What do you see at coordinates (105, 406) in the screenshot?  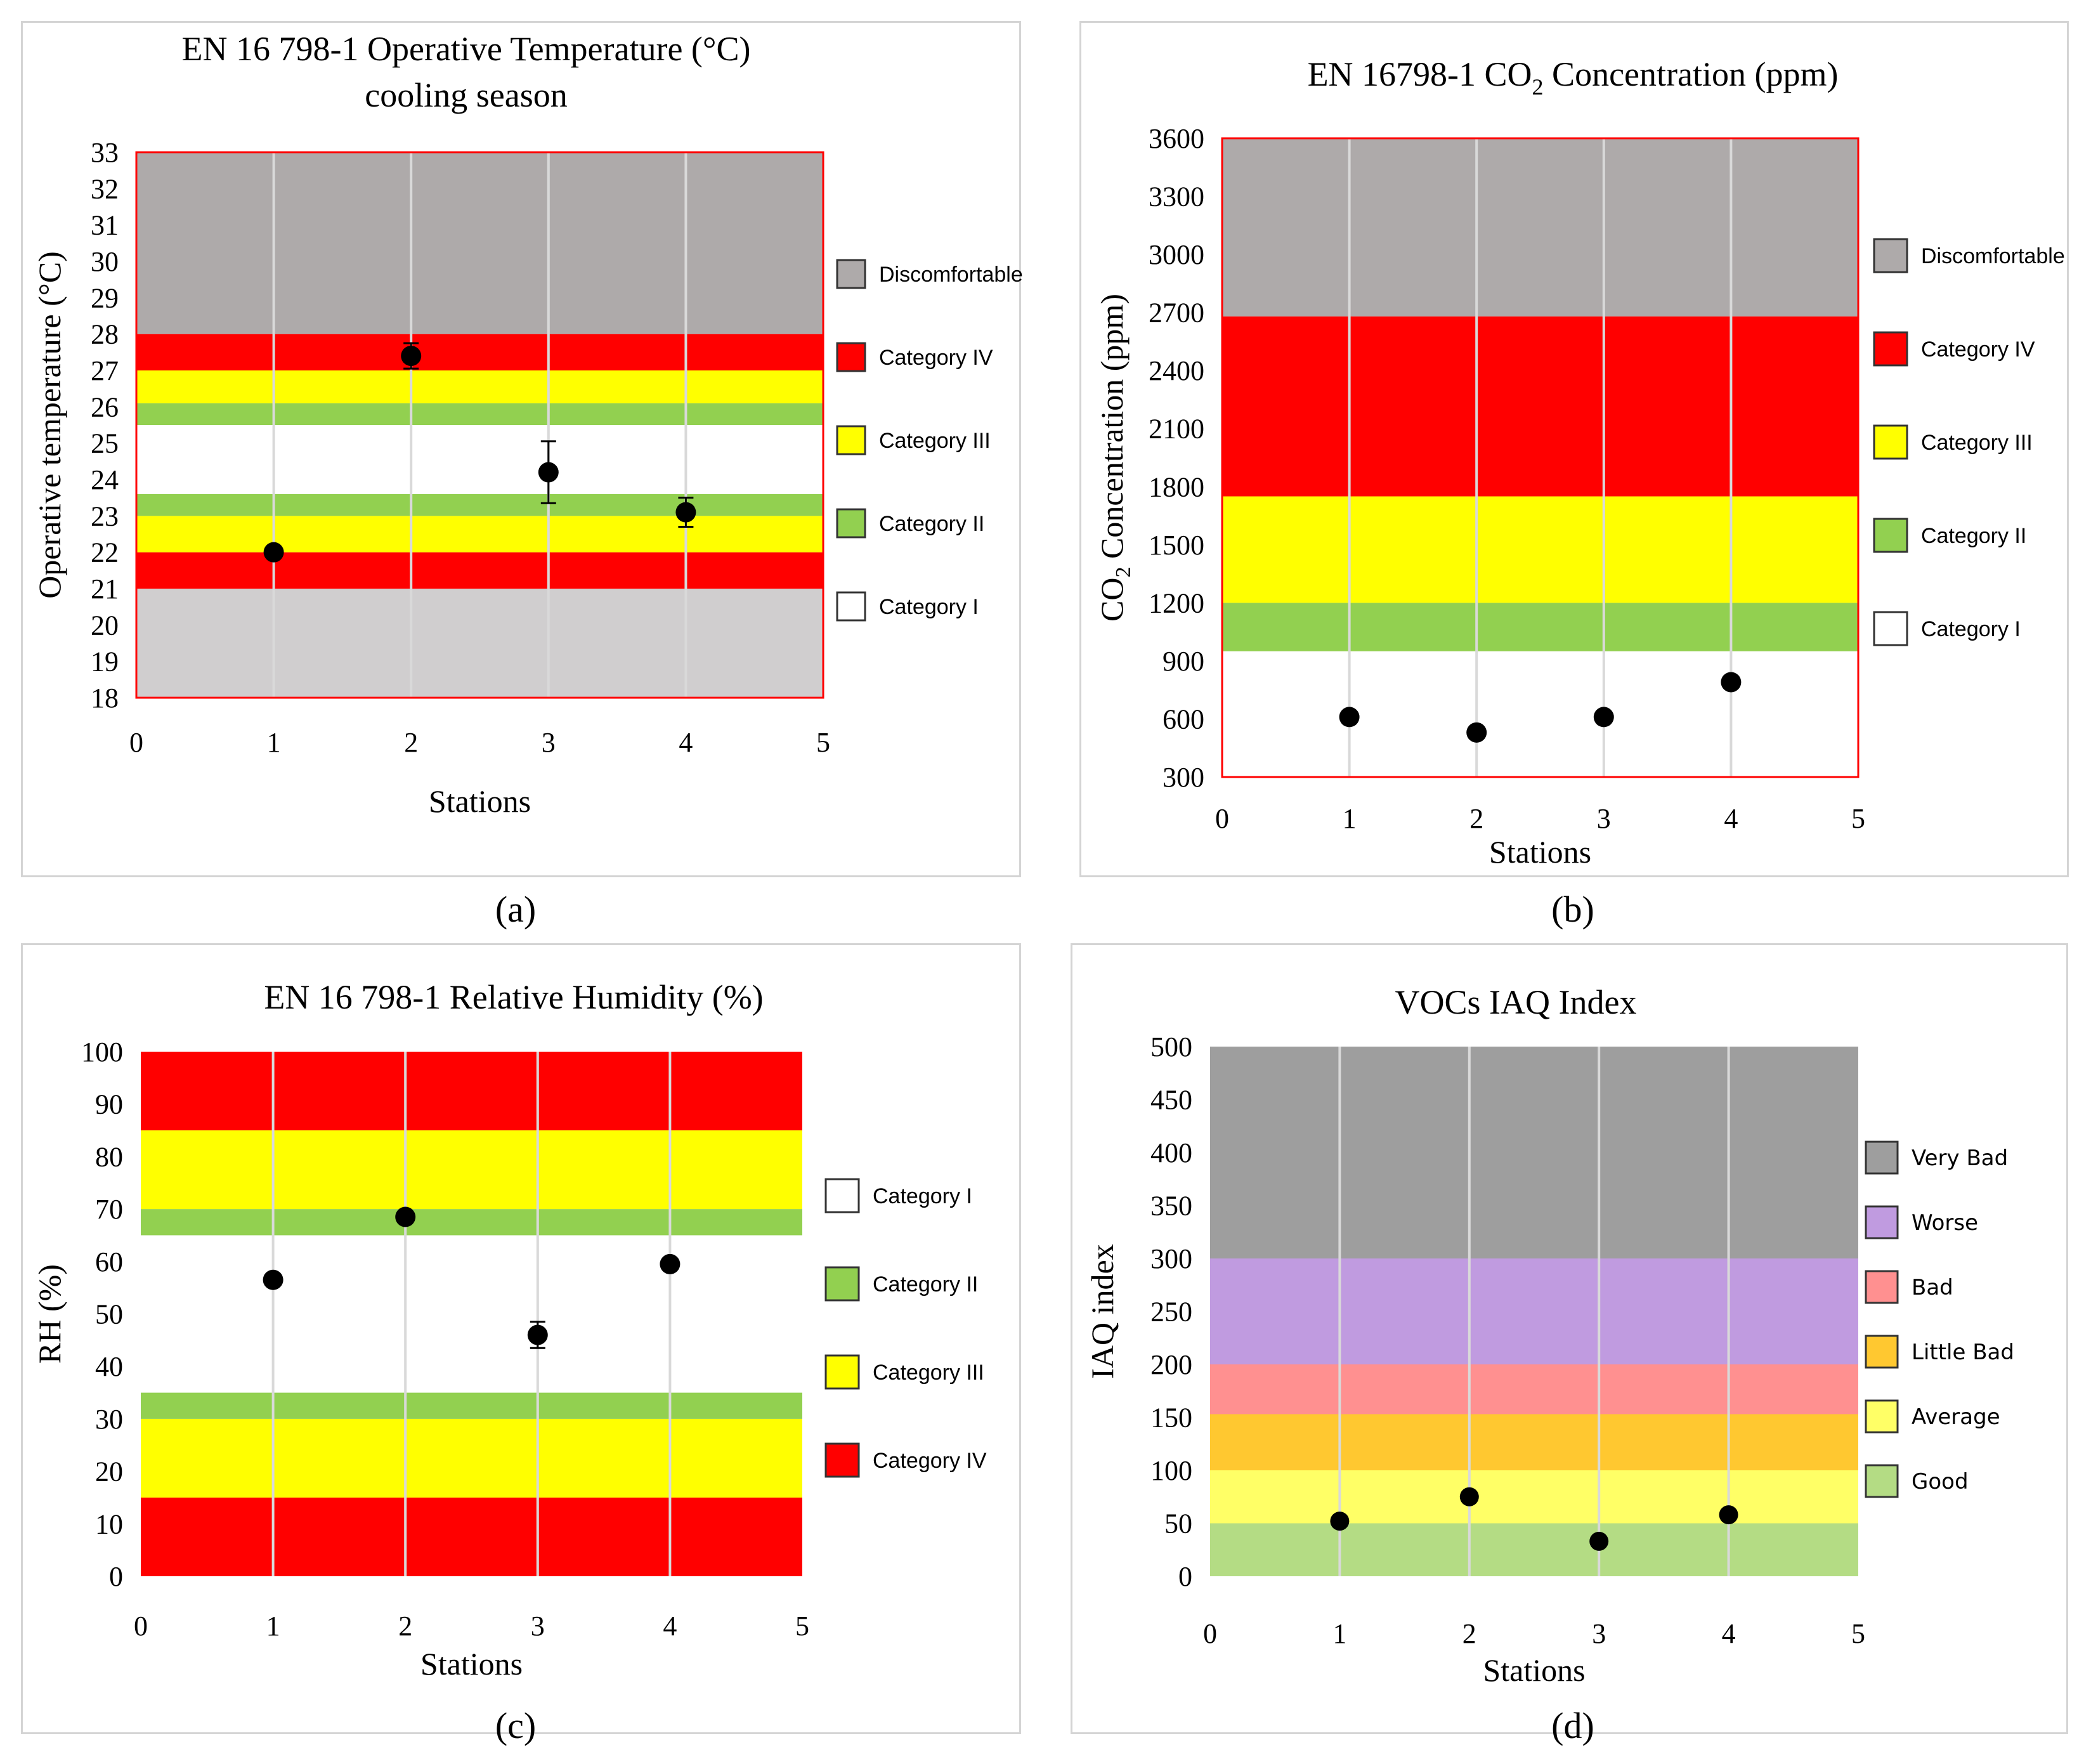 I see `y-tick-label: 26` at bounding box center [105, 406].